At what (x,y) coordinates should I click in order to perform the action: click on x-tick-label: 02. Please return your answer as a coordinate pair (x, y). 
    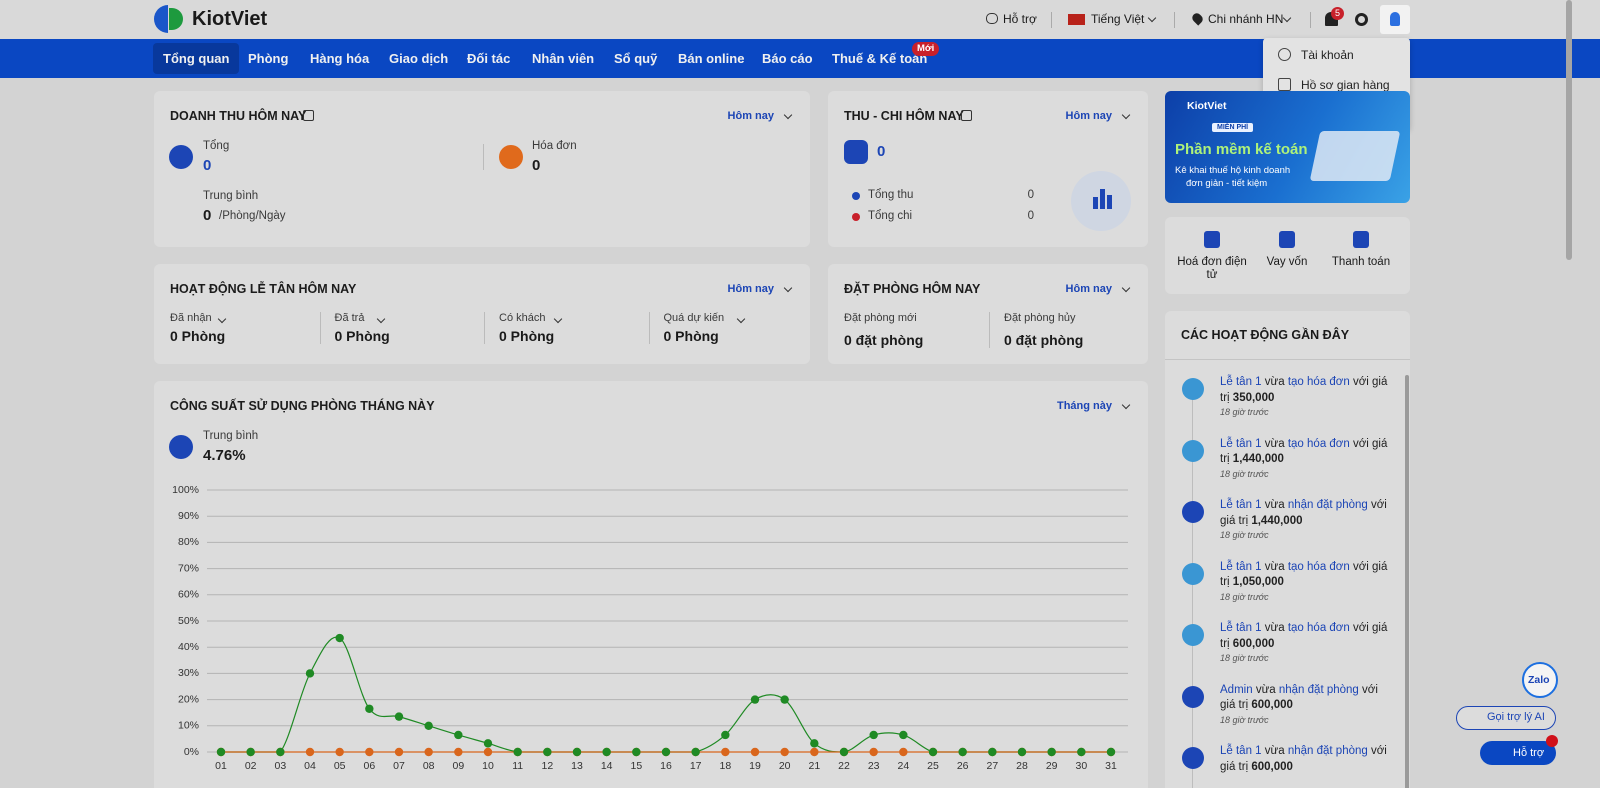
    Looking at the image, I should click on (251, 766).